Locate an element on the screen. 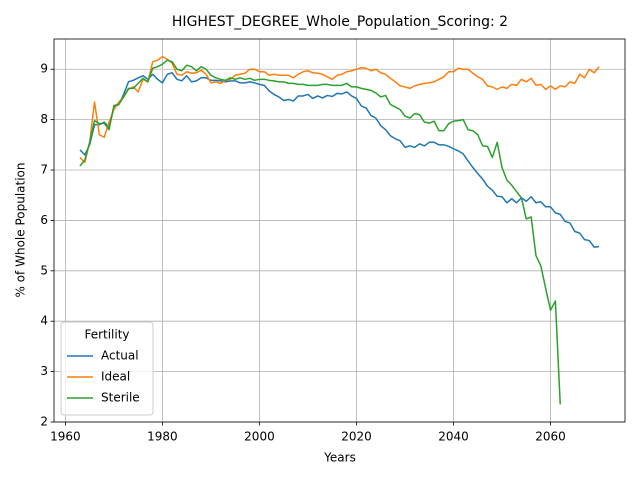 The image size is (640, 480). y-axis-label: % of Whole Population is located at coordinates (21, 230).